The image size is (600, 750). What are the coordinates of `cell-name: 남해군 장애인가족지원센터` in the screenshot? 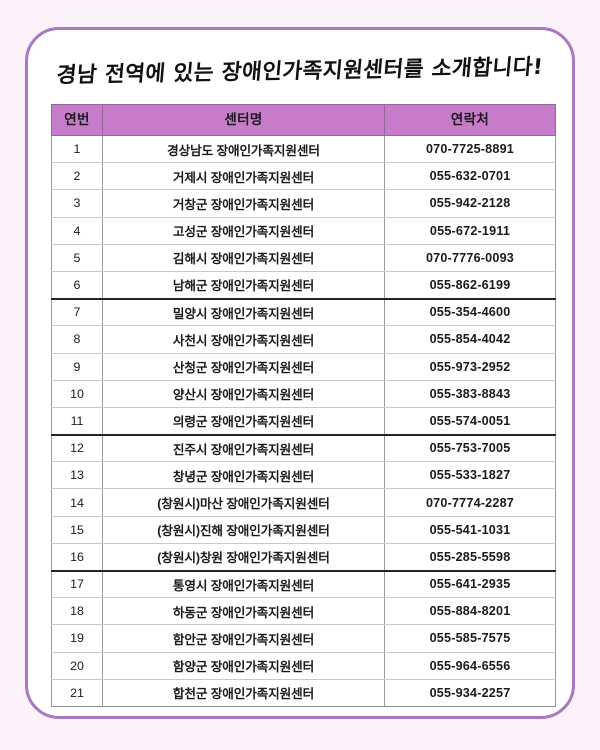 It's located at (243, 285).